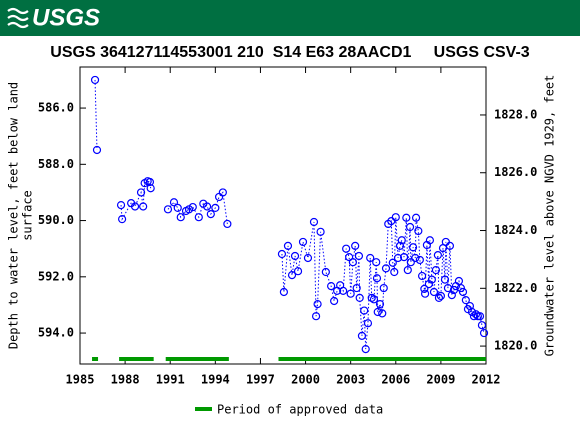  Describe the element at coordinates (515, 230) in the screenshot. I see `y2-tick-label: 1824.0` at that location.